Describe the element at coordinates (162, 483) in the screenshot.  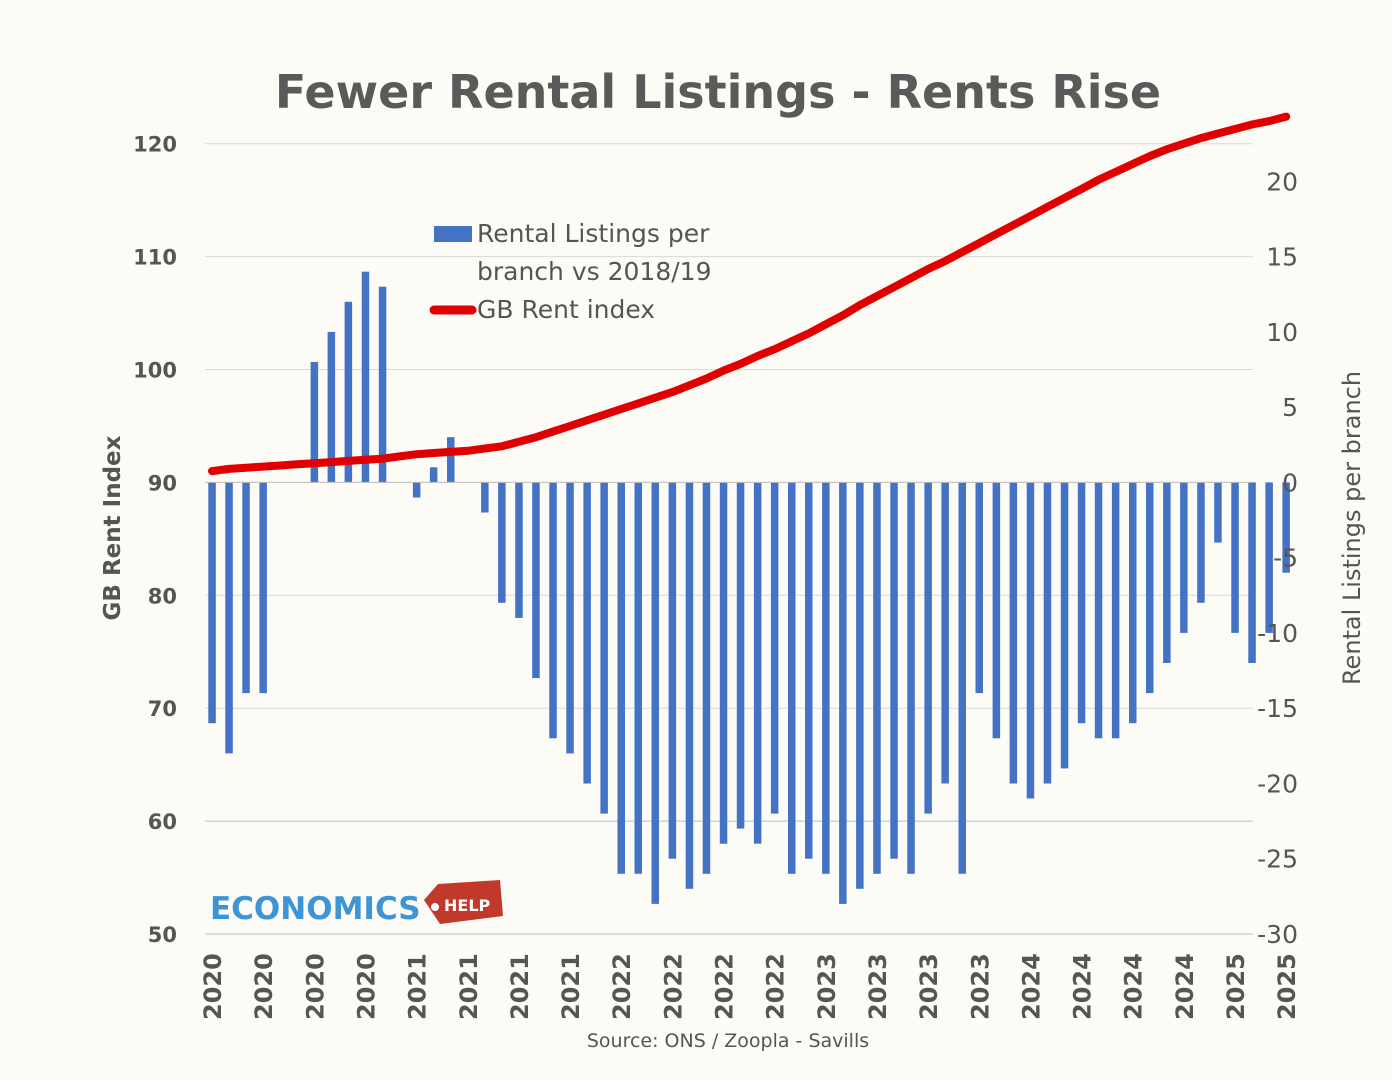
I see `y-left-tick-label: 90` at that location.